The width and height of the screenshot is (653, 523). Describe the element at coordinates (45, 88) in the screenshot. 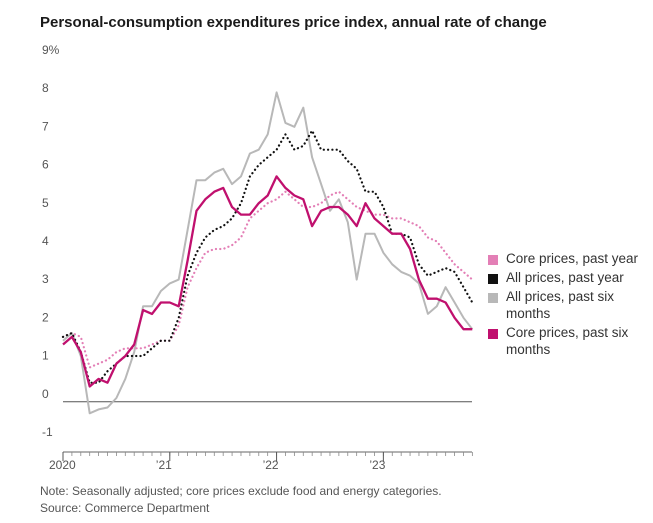

I see `y-tick-label: 8` at that location.